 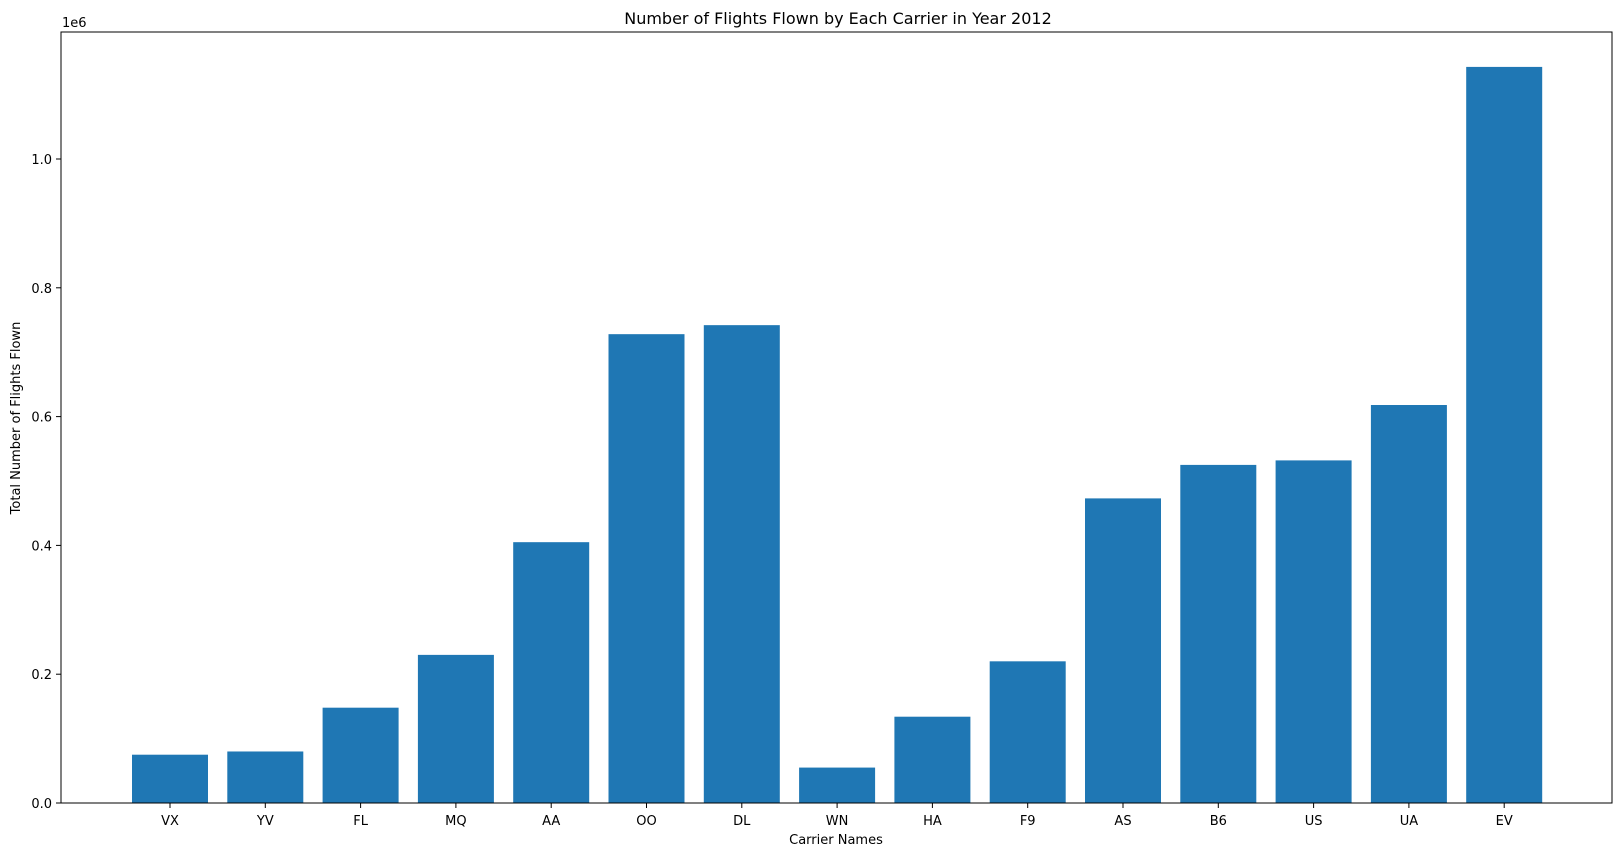 I want to click on x-tick-label: F9, so click(x=1028, y=821).